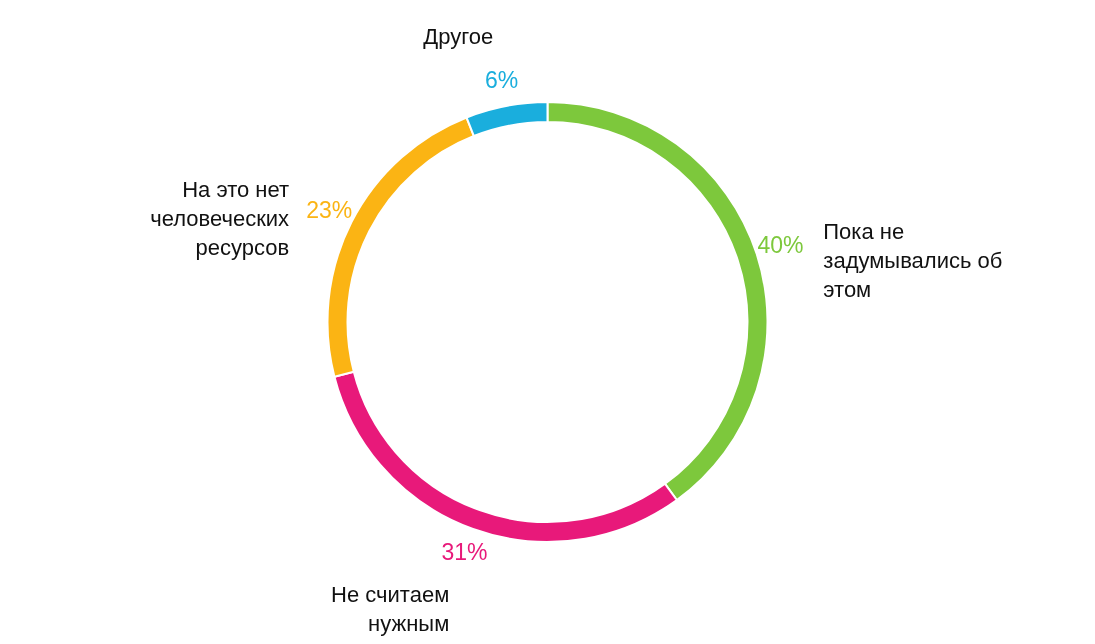 The image size is (1095, 644). I want to click on data-label: 31%, so click(464, 551).